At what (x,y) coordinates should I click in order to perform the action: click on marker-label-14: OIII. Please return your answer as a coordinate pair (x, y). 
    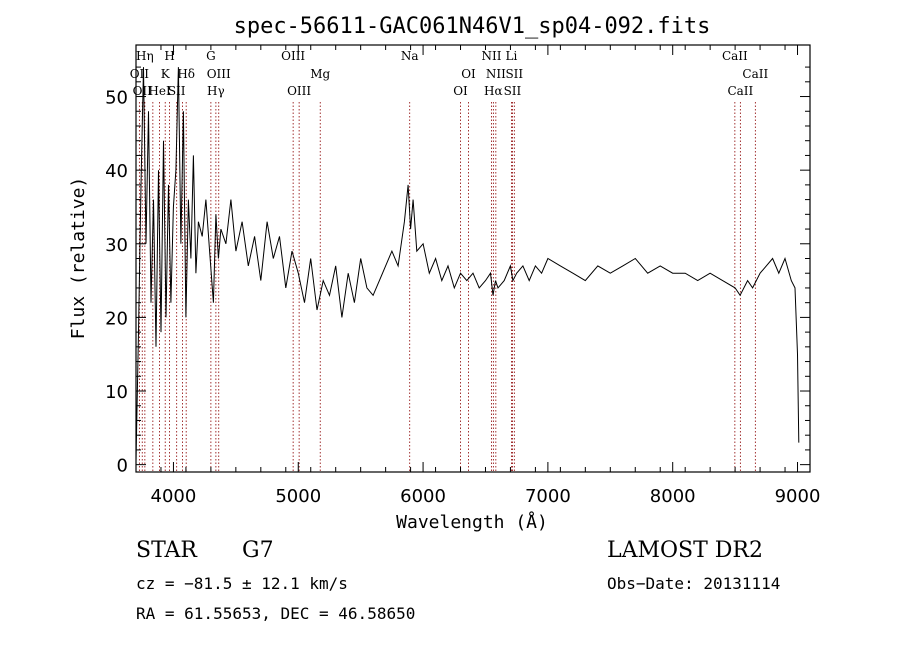
    Looking at the image, I should click on (299, 91).